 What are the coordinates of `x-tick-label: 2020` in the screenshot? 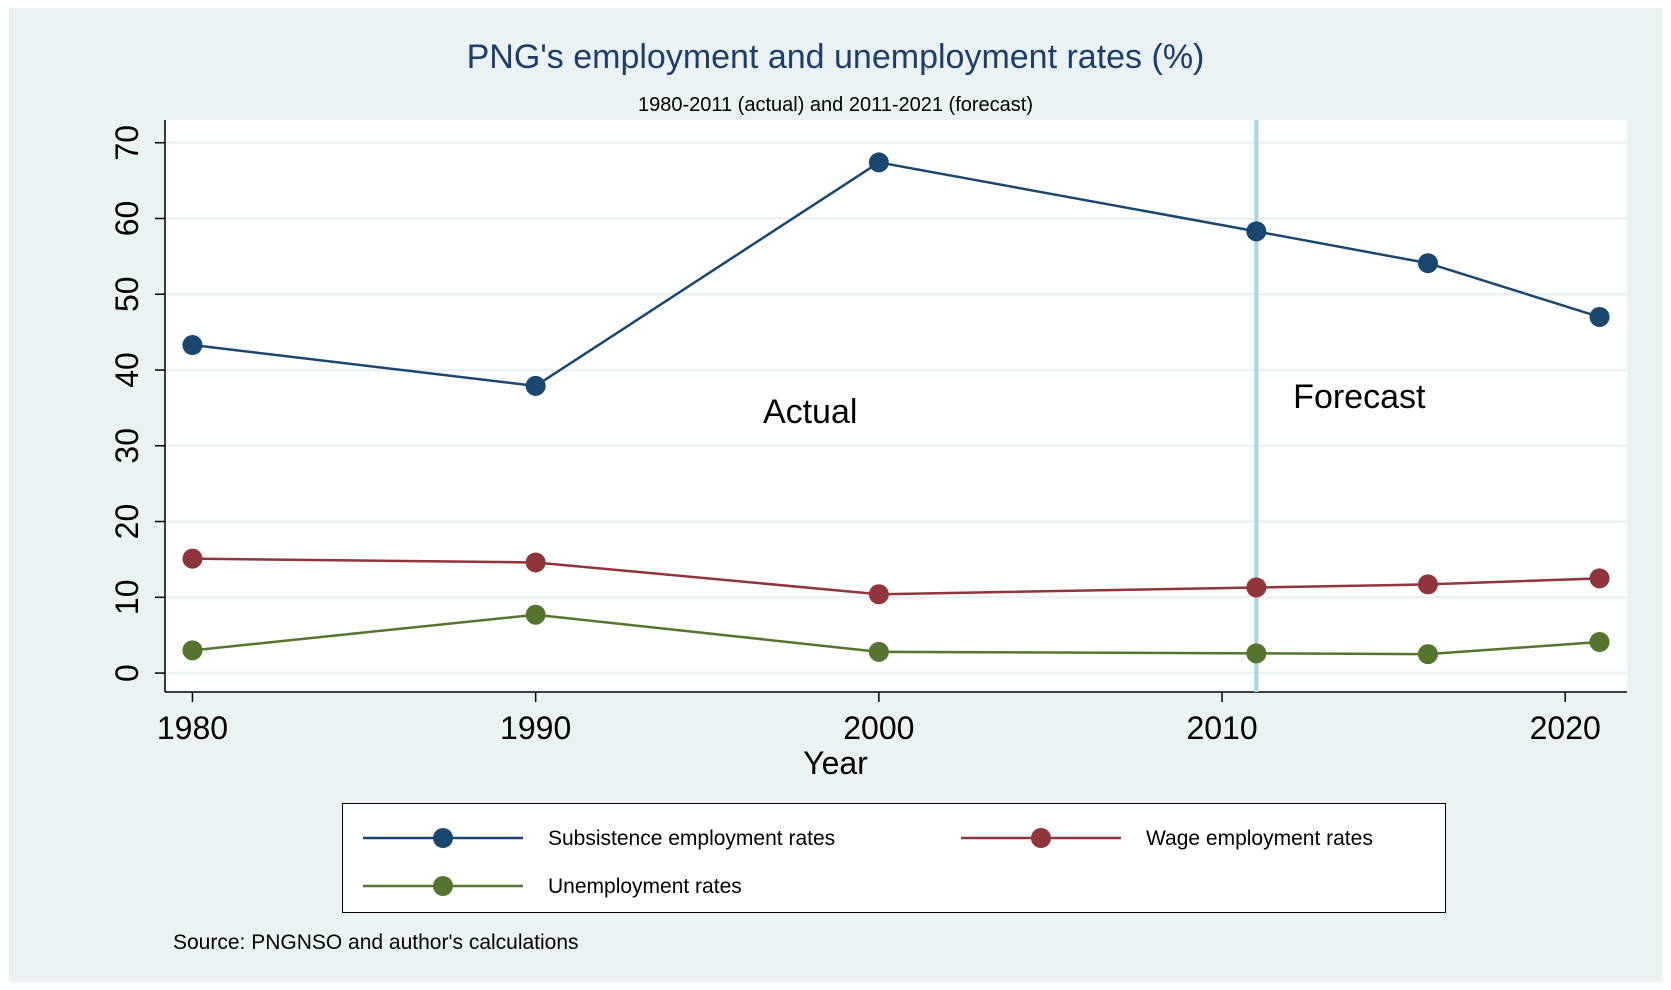 It's located at (1565, 728).